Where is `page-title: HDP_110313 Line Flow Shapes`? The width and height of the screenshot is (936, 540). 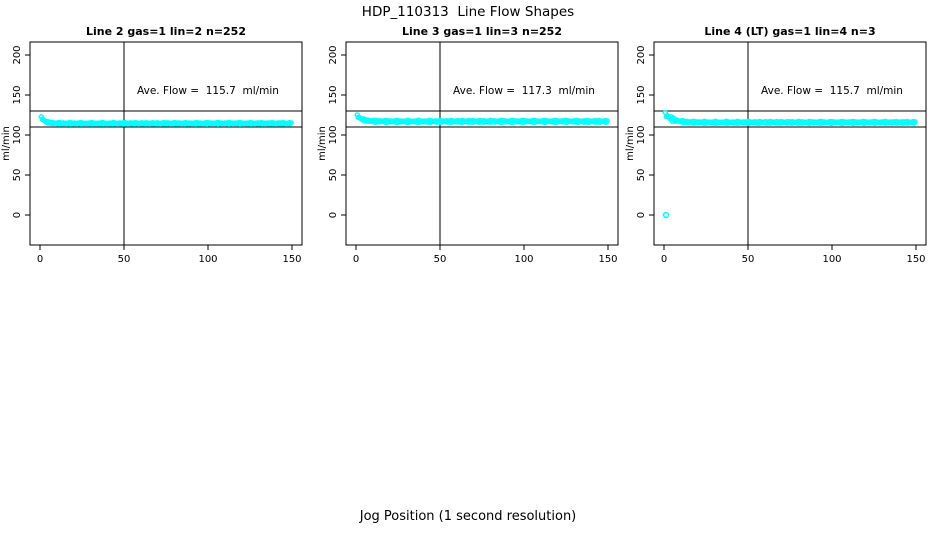
page-title: HDP_110313 Line Flow Shapes is located at coordinates (468, 12).